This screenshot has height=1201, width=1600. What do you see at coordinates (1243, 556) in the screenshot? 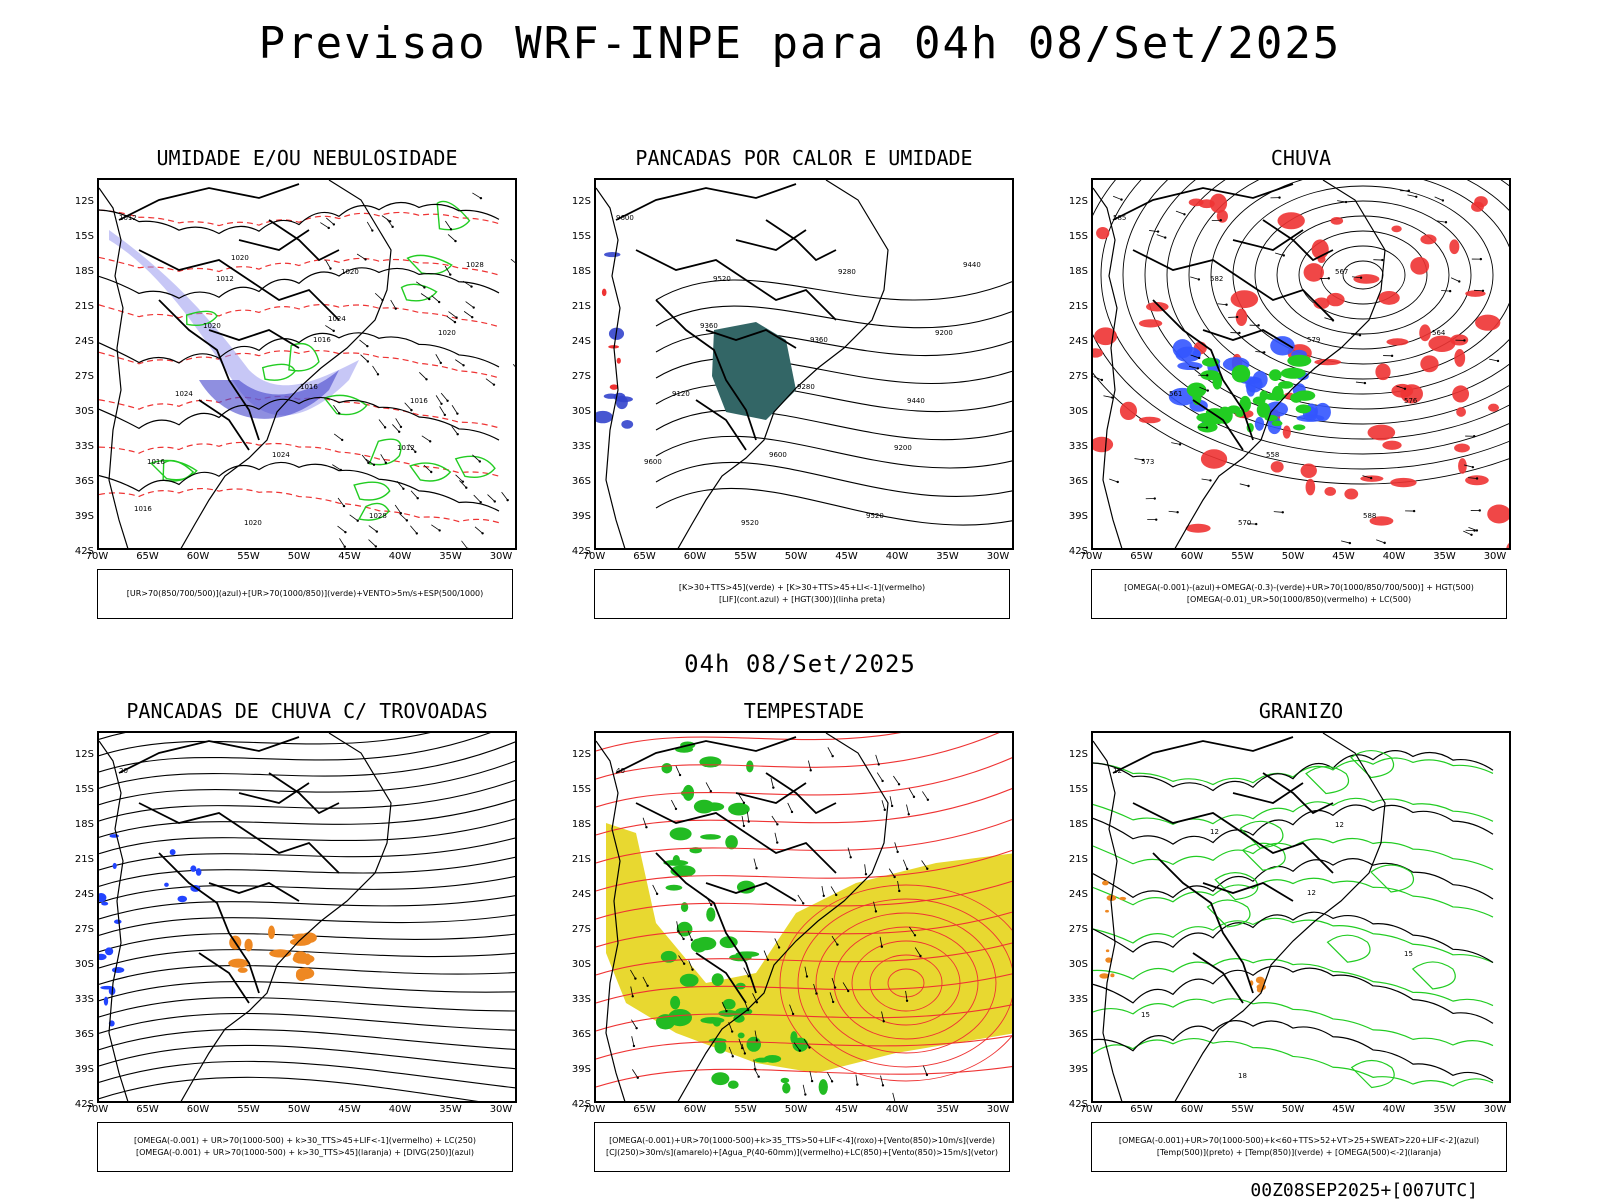
I see `longitude-tick-label: 55W` at bounding box center [1243, 556].